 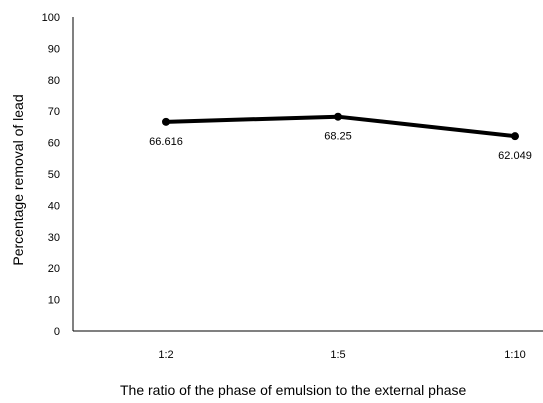 I want to click on y-tick-label: 50, so click(x=54, y=175).